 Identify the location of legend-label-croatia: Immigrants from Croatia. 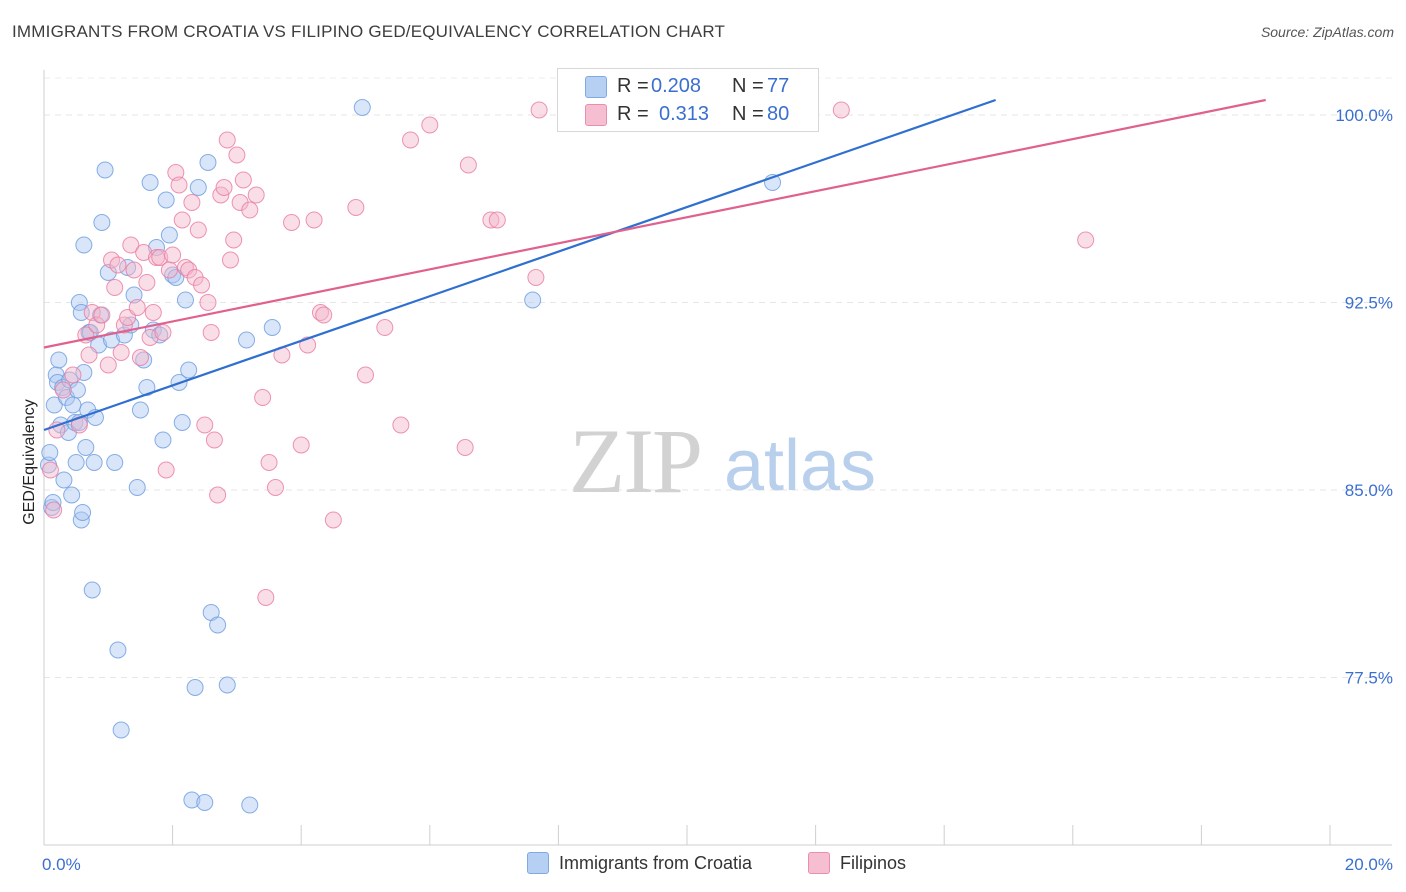
(656, 862).